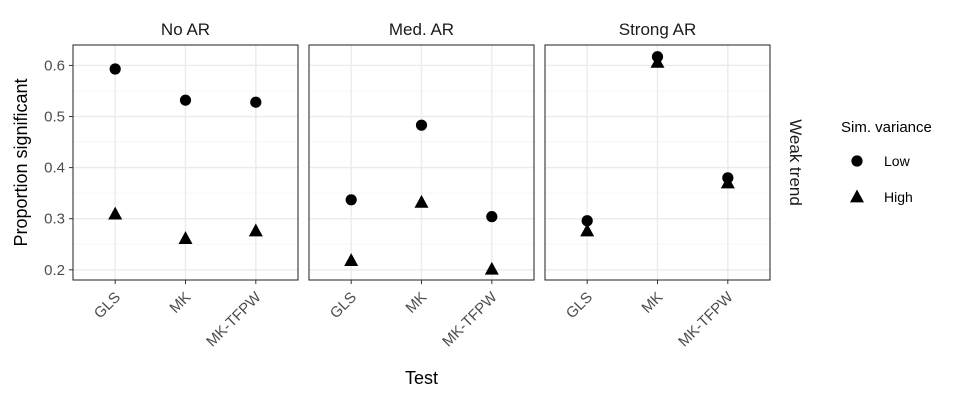  I want to click on legend-title: Sim. variance, so click(886, 127).